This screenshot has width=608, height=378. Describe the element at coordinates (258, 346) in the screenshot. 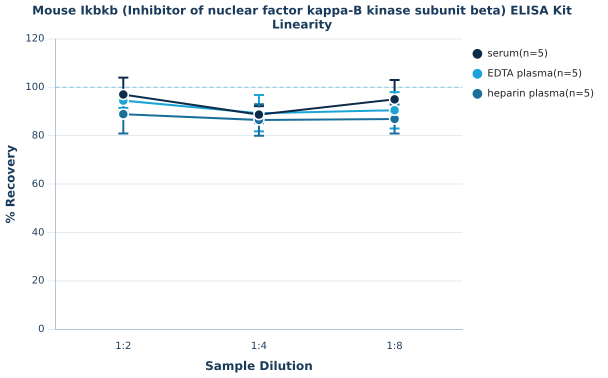

I see `x-tick-label: 1:4` at that location.